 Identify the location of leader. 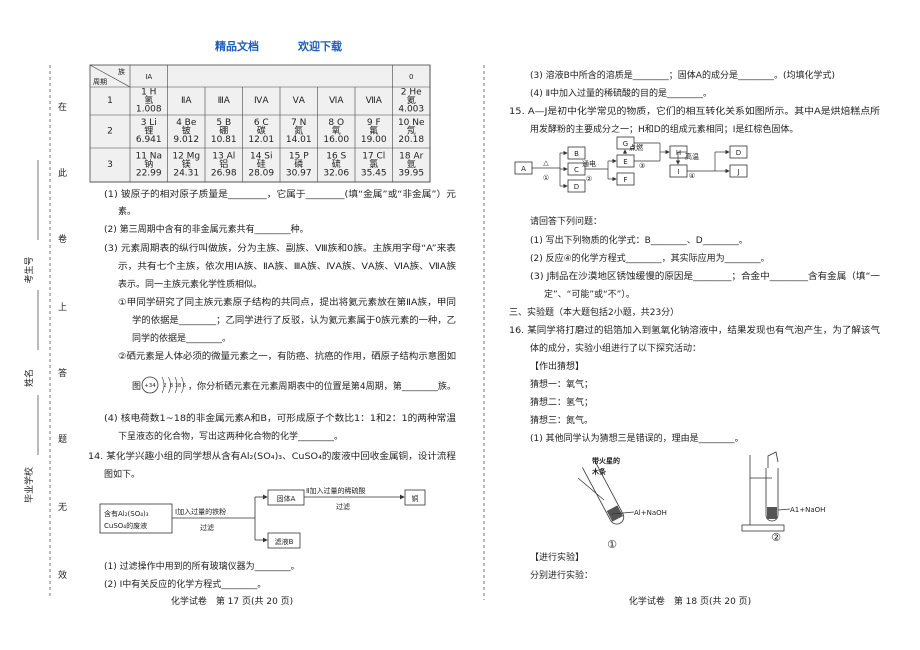
(784, 509).